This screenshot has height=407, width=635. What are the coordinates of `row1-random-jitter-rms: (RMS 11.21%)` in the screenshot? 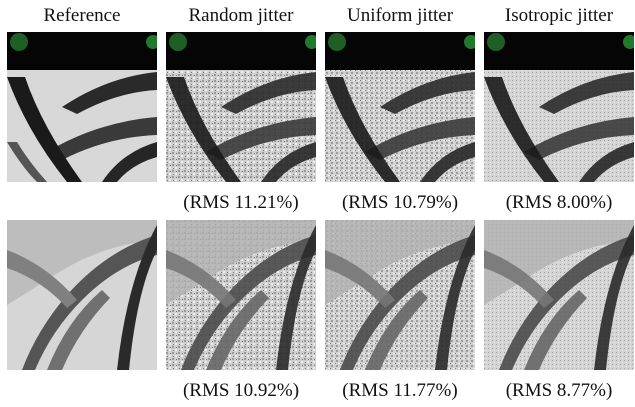 It's located at (241, 202).